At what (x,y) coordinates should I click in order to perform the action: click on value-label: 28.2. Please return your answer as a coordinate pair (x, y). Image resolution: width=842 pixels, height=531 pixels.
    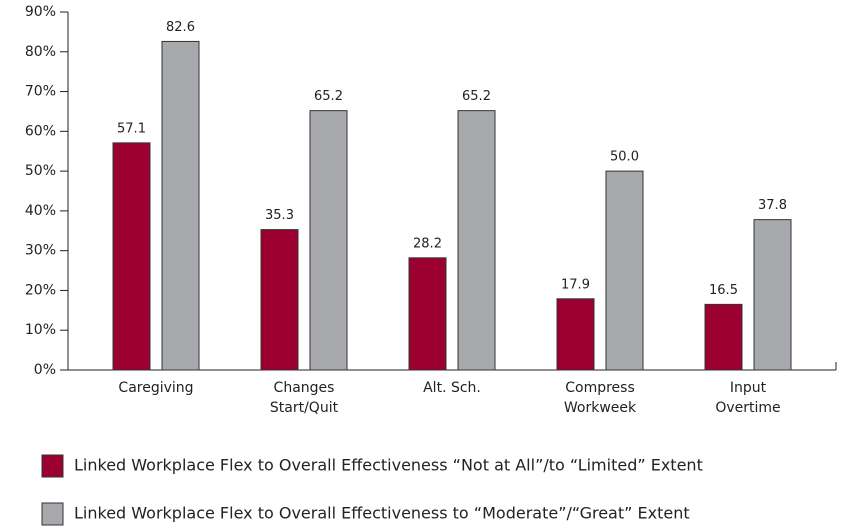
    Looking at the image, I should click on (427, 243).